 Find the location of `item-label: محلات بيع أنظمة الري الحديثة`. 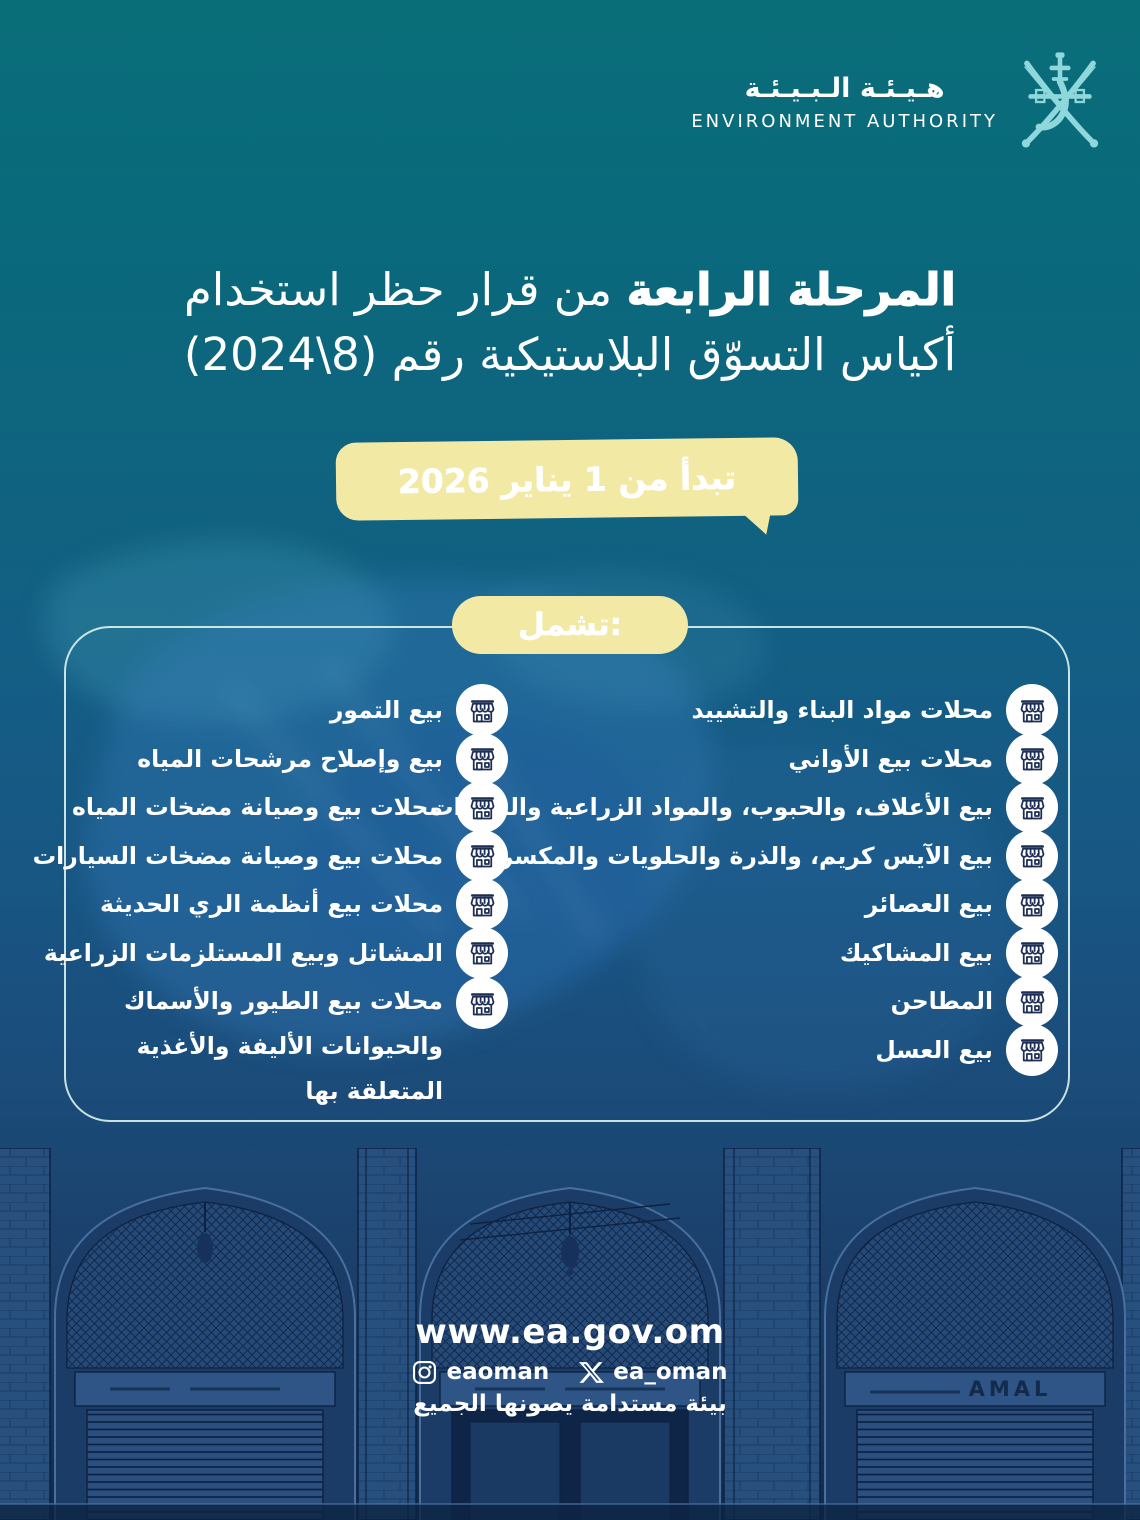

item-label: محلات بيع أنظمة الري الحديثة is located at coordinates (271, 904).